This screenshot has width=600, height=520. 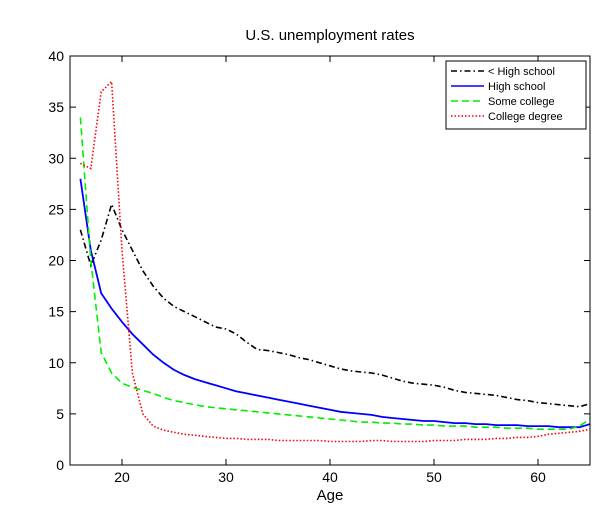 I want to click on x-tick-label: 60, so click(x=538, y=477).